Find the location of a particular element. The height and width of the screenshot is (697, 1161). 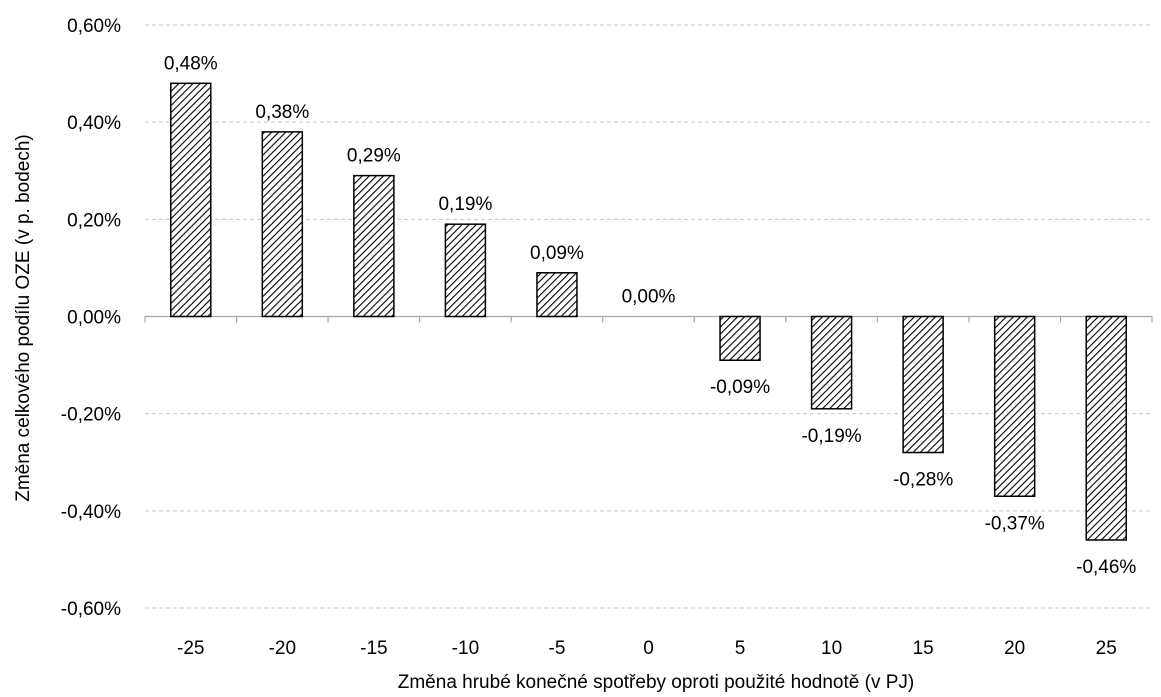

data-label: 0,09% is located at coordinates (557, 253).